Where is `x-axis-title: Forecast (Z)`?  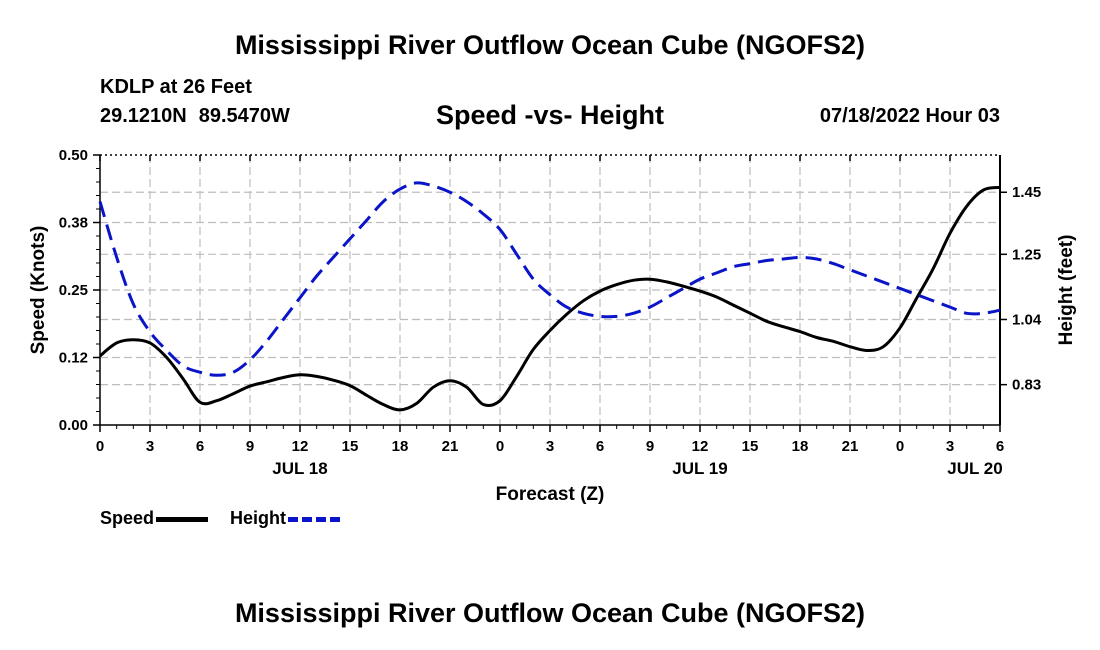
x-axis-title: Forecast (Z) is located at coordinates (550, 494).